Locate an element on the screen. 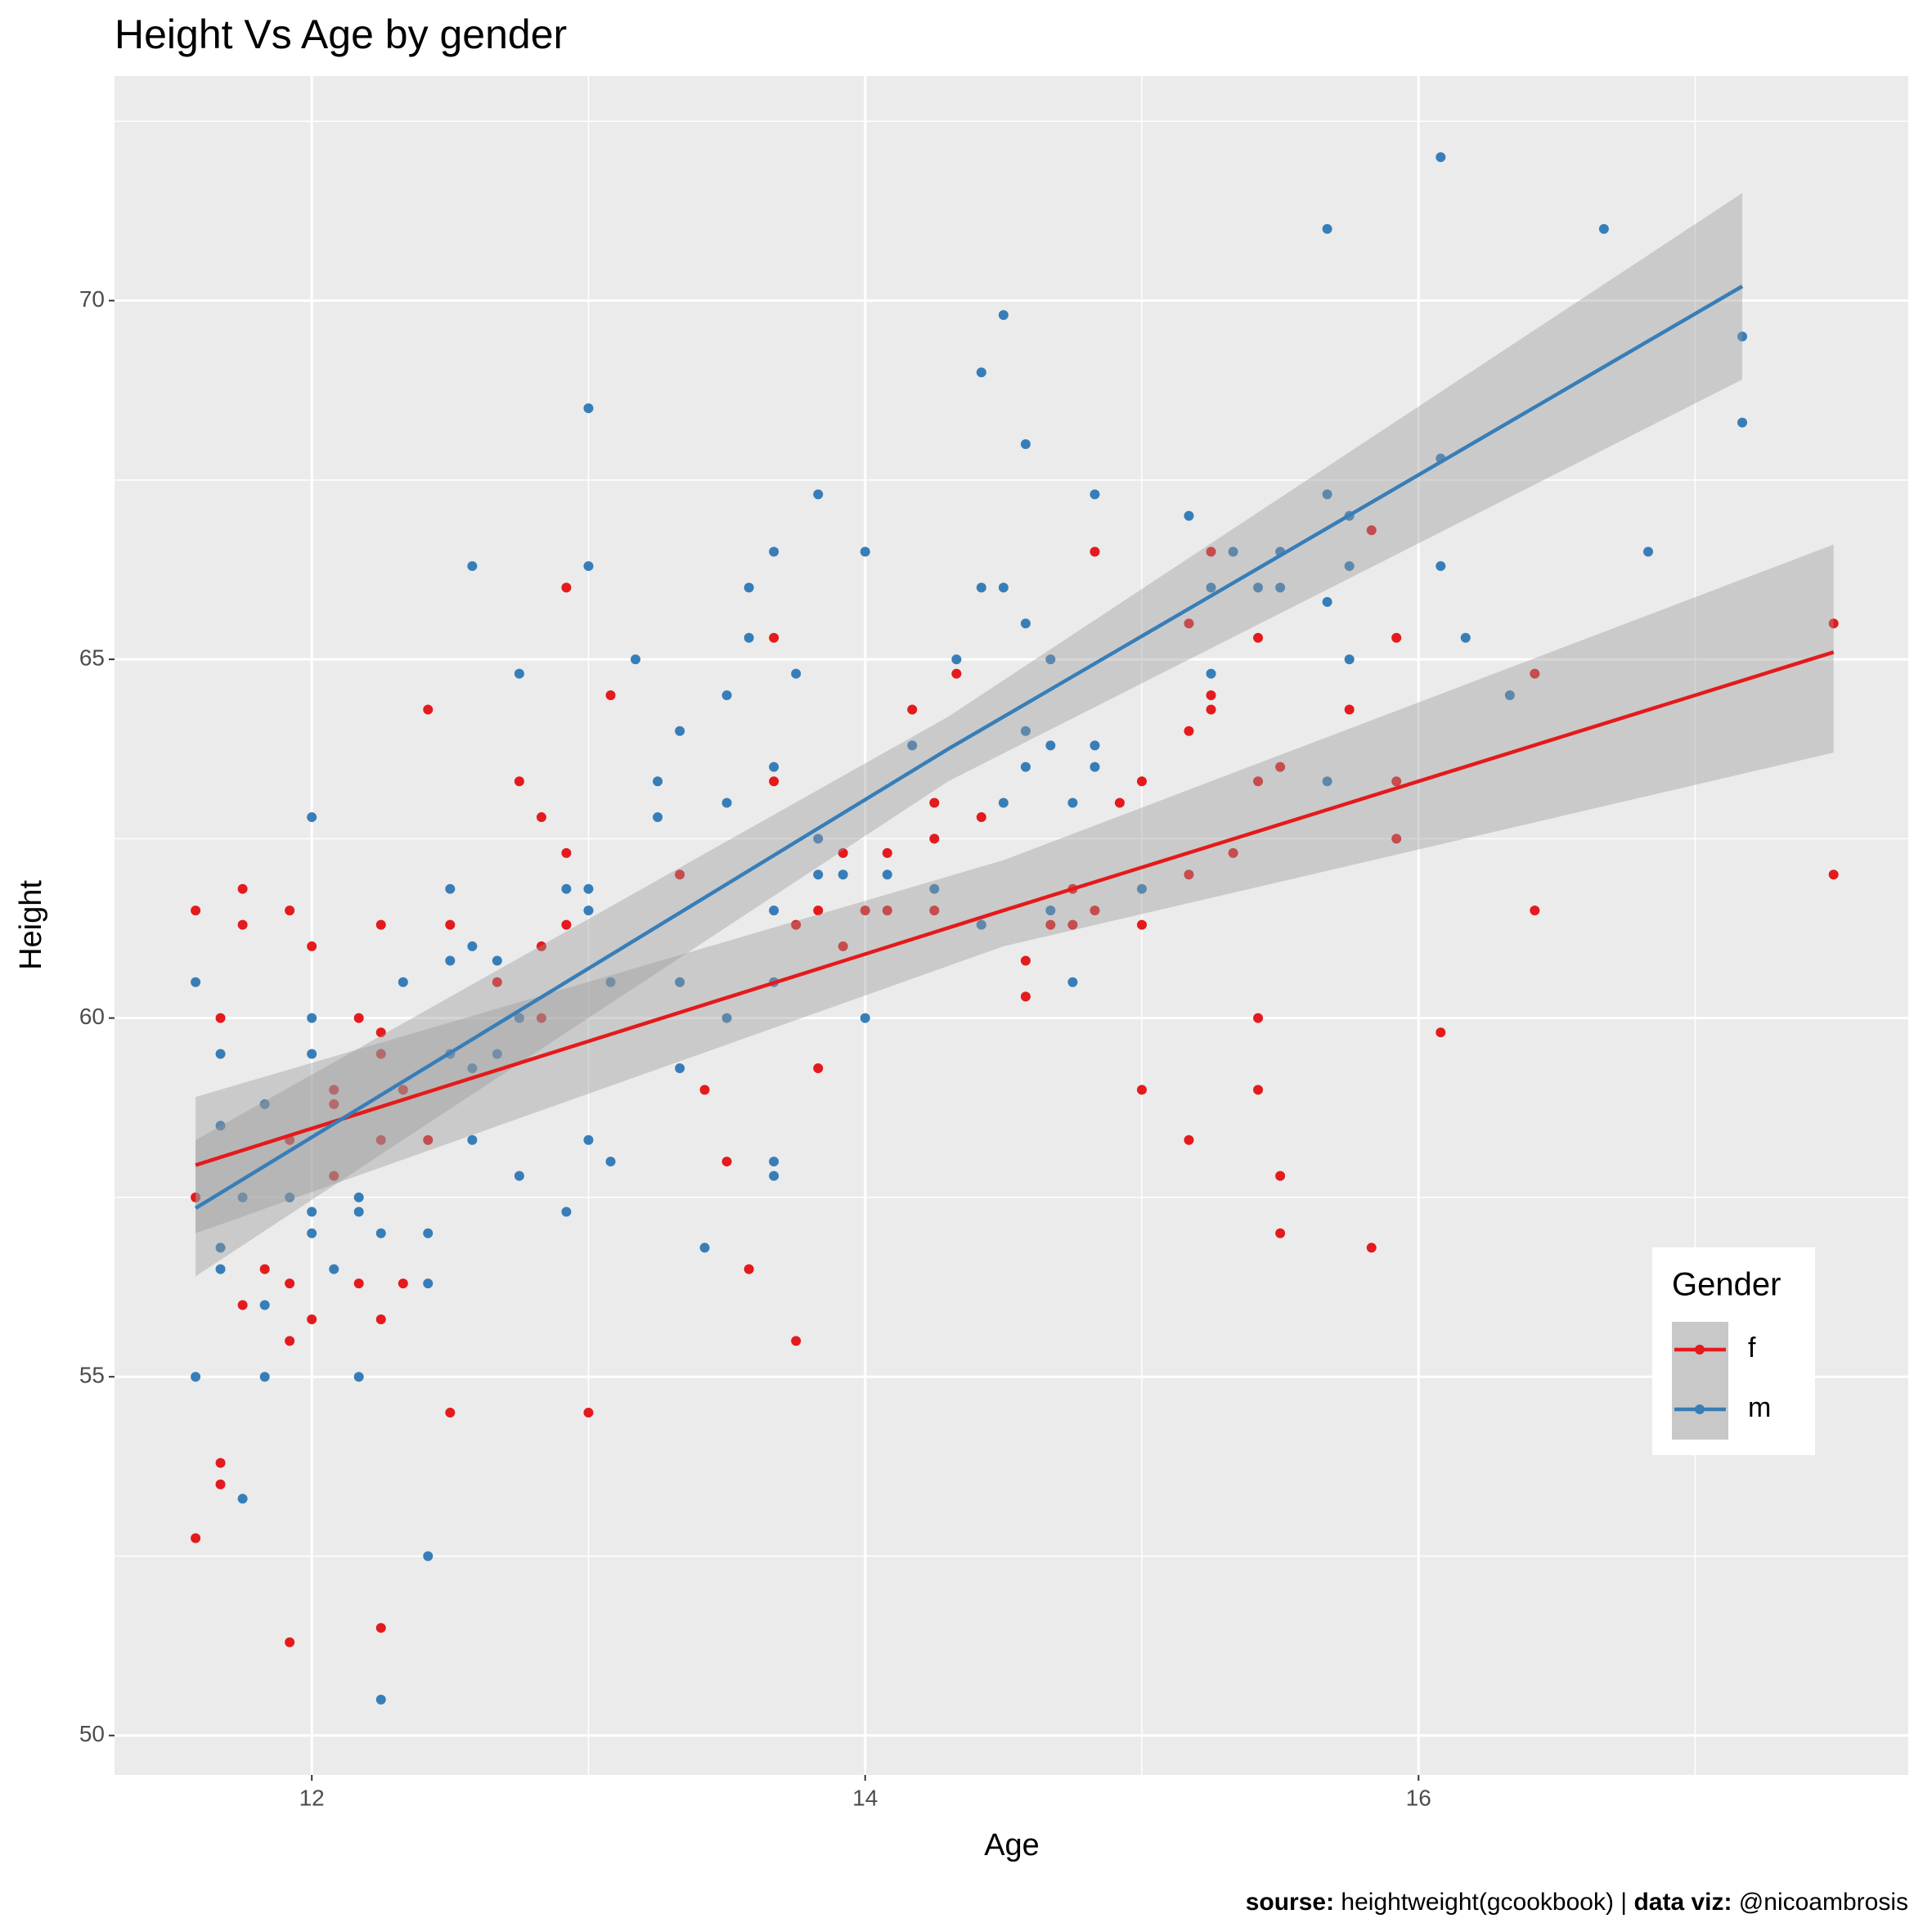  legend-key-bg is located at coordinates (1700, 1381).